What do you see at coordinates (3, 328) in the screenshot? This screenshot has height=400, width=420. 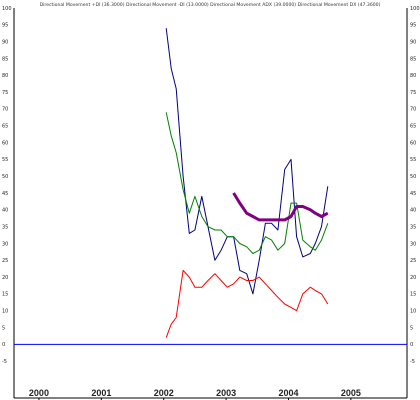 I see `y-tick-label-left: 5` at bounding box center [3, 328].